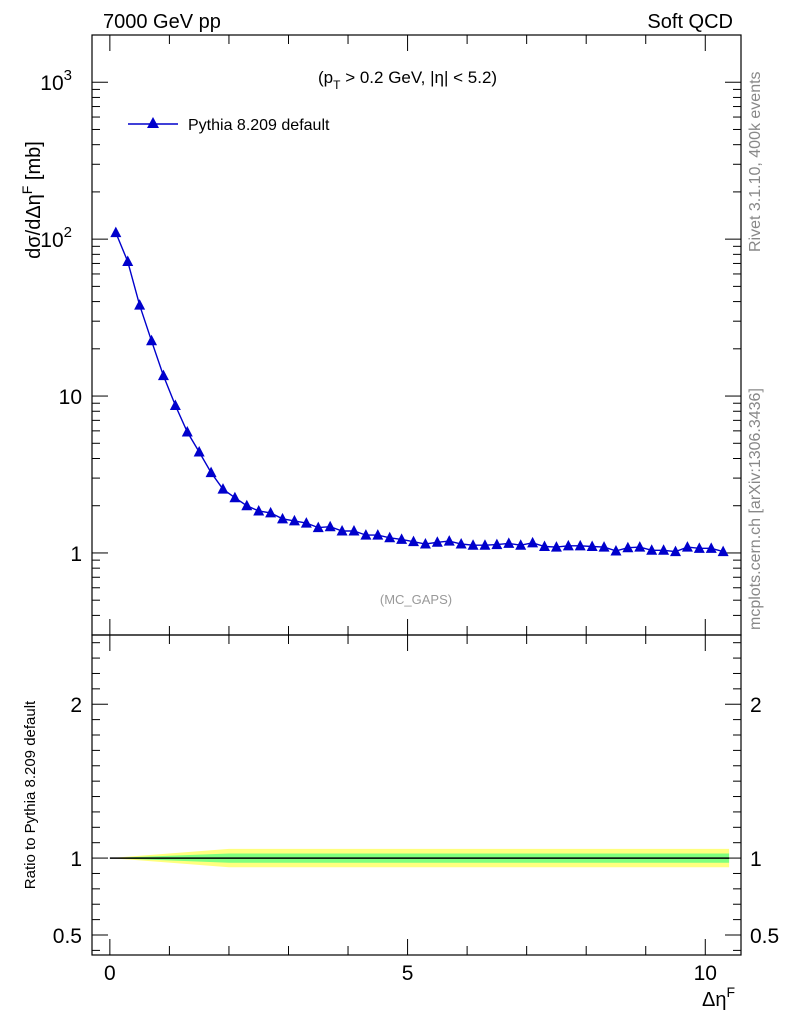  I want to click on main-y-tick-labels: 1 10 10² 10³, so click(61, 316).